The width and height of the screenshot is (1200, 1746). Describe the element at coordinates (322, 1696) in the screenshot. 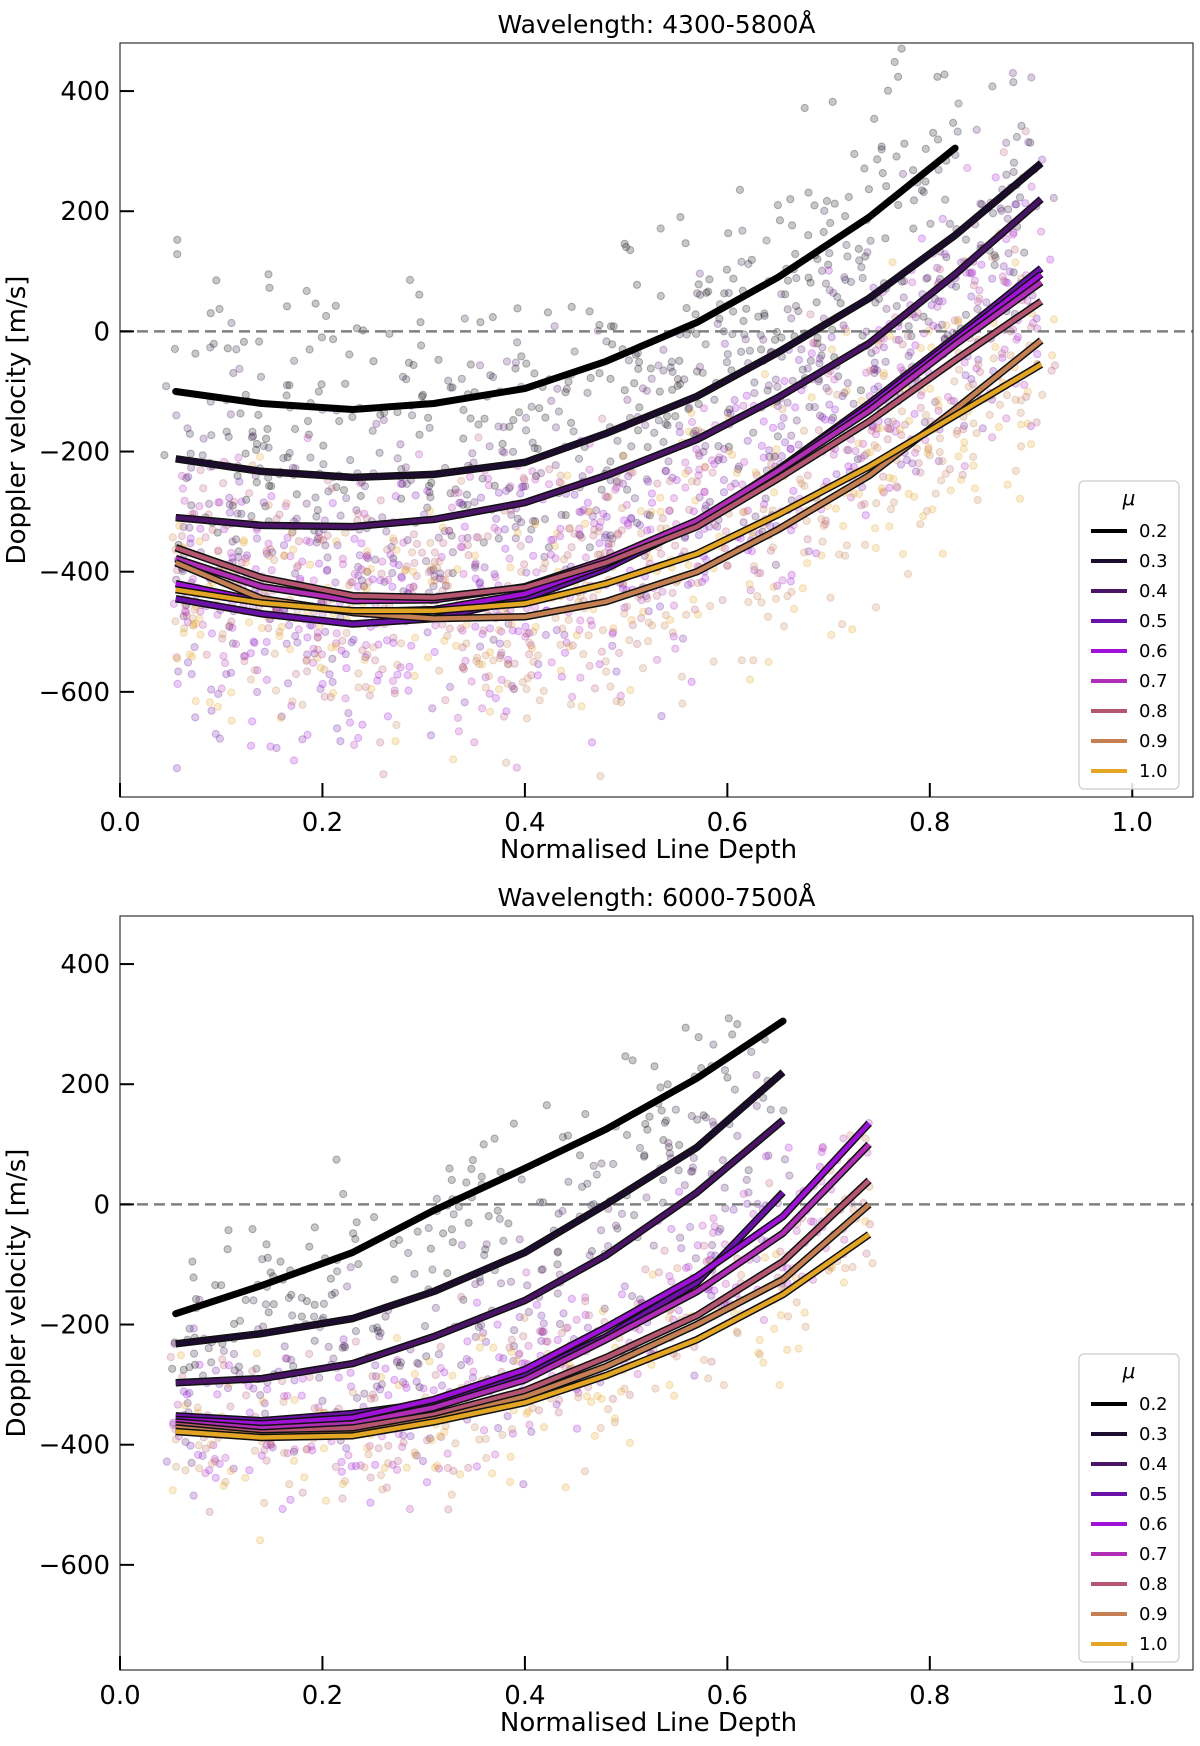

I see `chart-2-xtick-label: 0.2` at that location.